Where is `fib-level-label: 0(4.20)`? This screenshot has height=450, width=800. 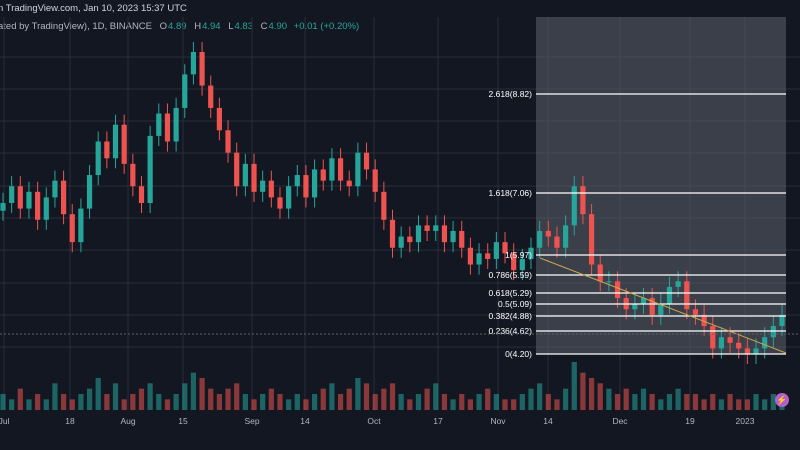
fib-level-label: 0(4.20) is located at coordinates (518, 354).